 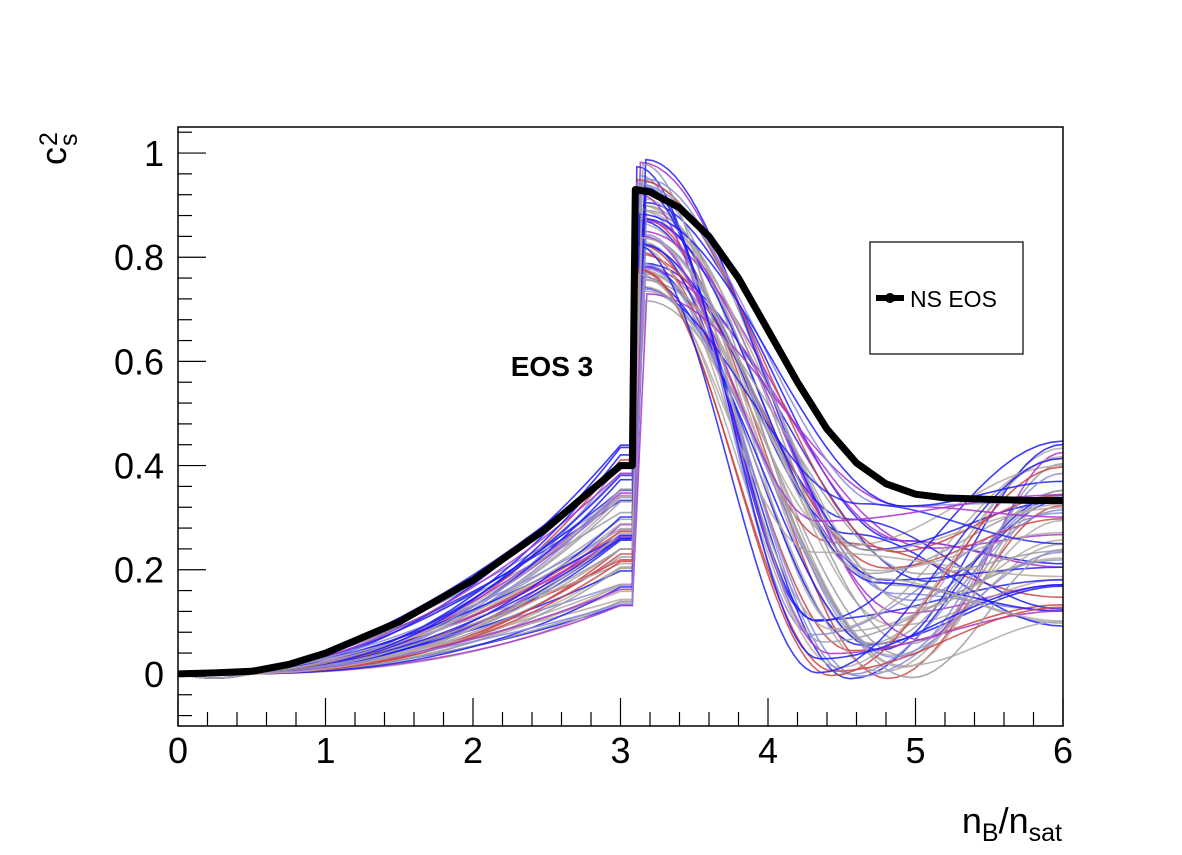 I want to click on x-axis-label-main: n, so click(x=972, y=820).